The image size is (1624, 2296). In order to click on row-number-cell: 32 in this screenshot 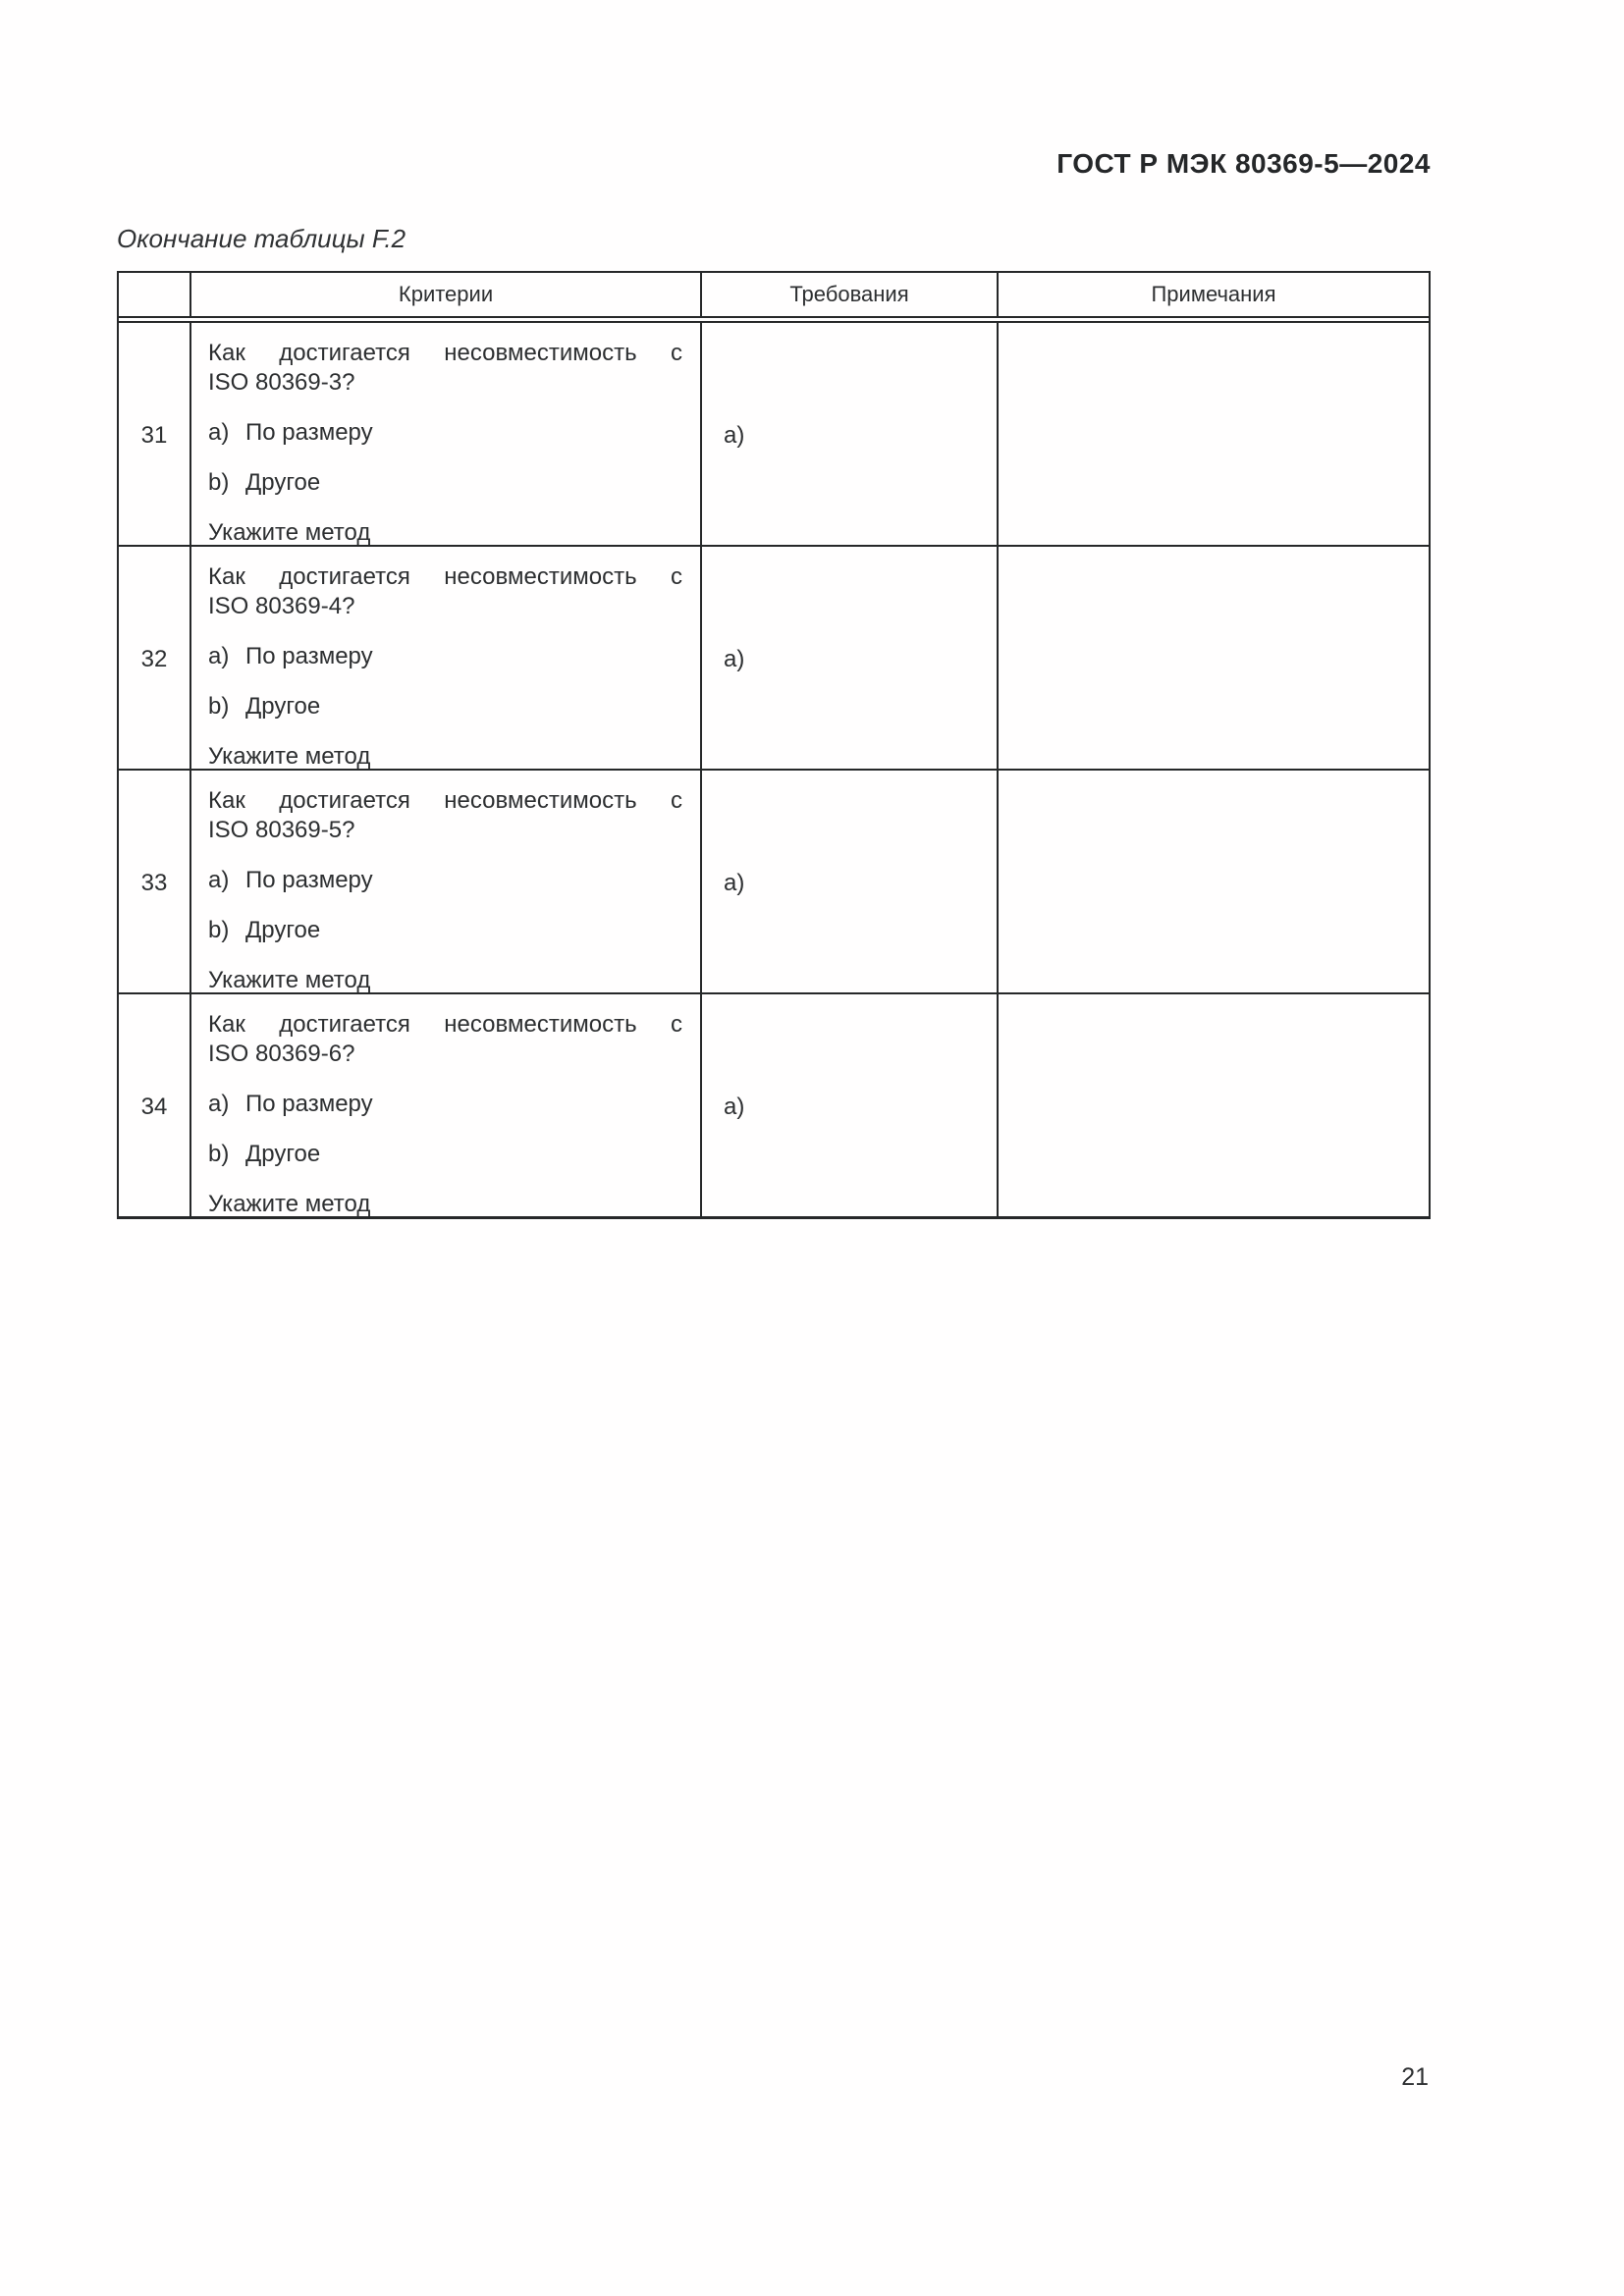, I will do `click(155, 658)`.